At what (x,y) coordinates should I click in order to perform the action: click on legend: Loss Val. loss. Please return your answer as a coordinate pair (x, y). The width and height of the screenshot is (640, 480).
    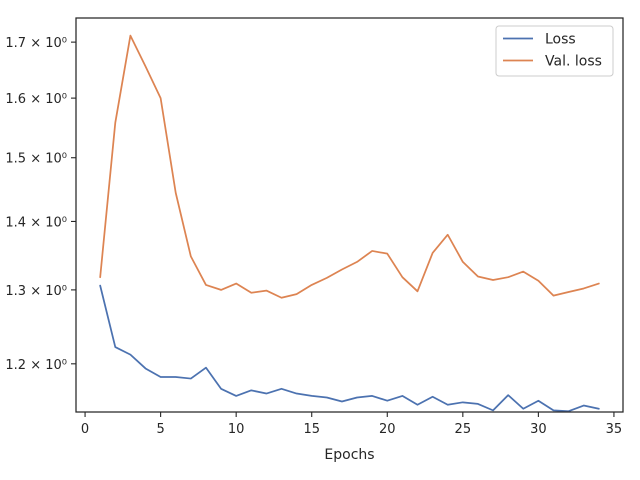
    Looking at the image, I should click on (554, 51).